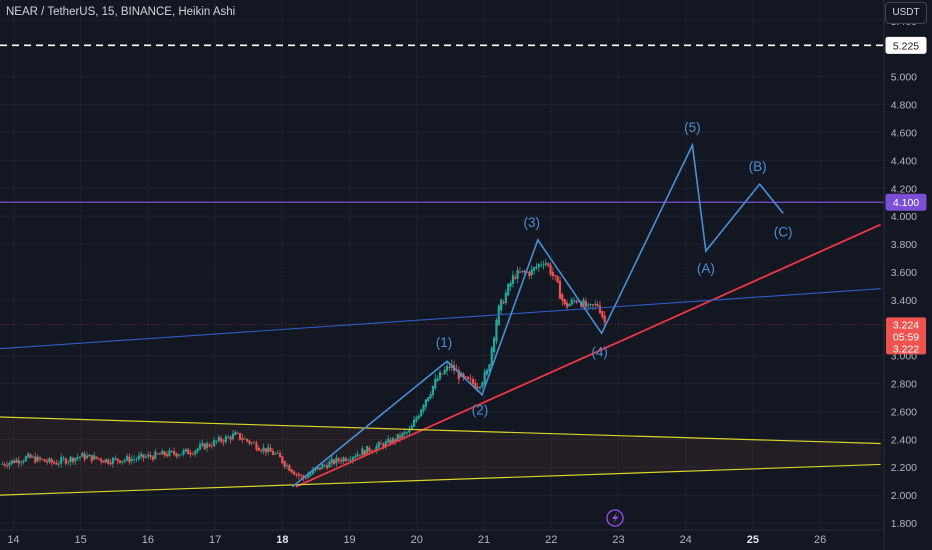 The width and height of the screenshot is (932, 550). I want to click on svg-text: 05:59, so click(906, 337).